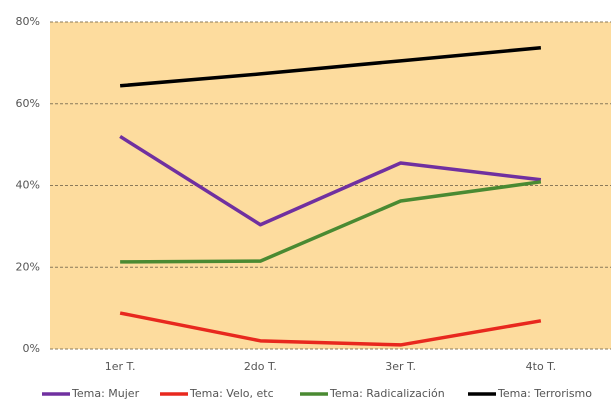 This screenshot has height=405, width=611. I want to click on y-tick-label: 60%, so click(28, 103).